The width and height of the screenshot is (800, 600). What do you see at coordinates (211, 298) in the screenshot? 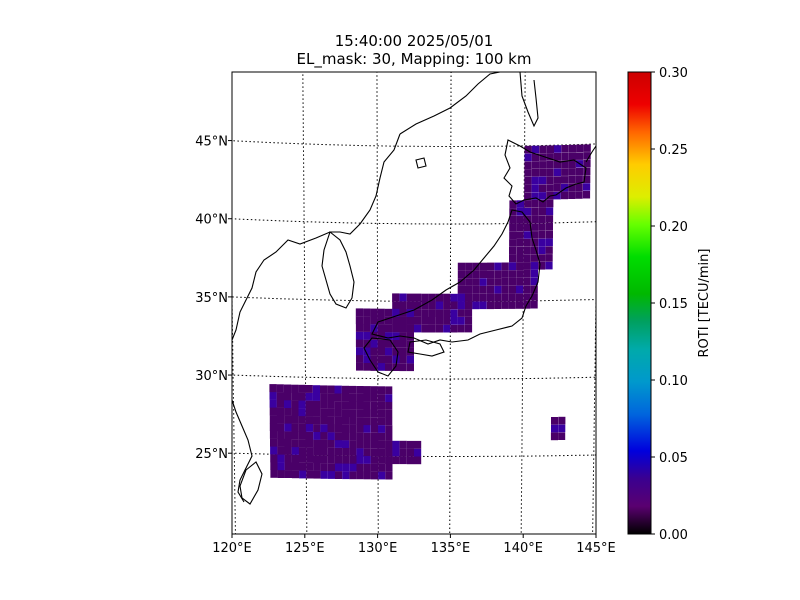
I see `y-tick-label: 35°N` at bounding box center [211, 298].